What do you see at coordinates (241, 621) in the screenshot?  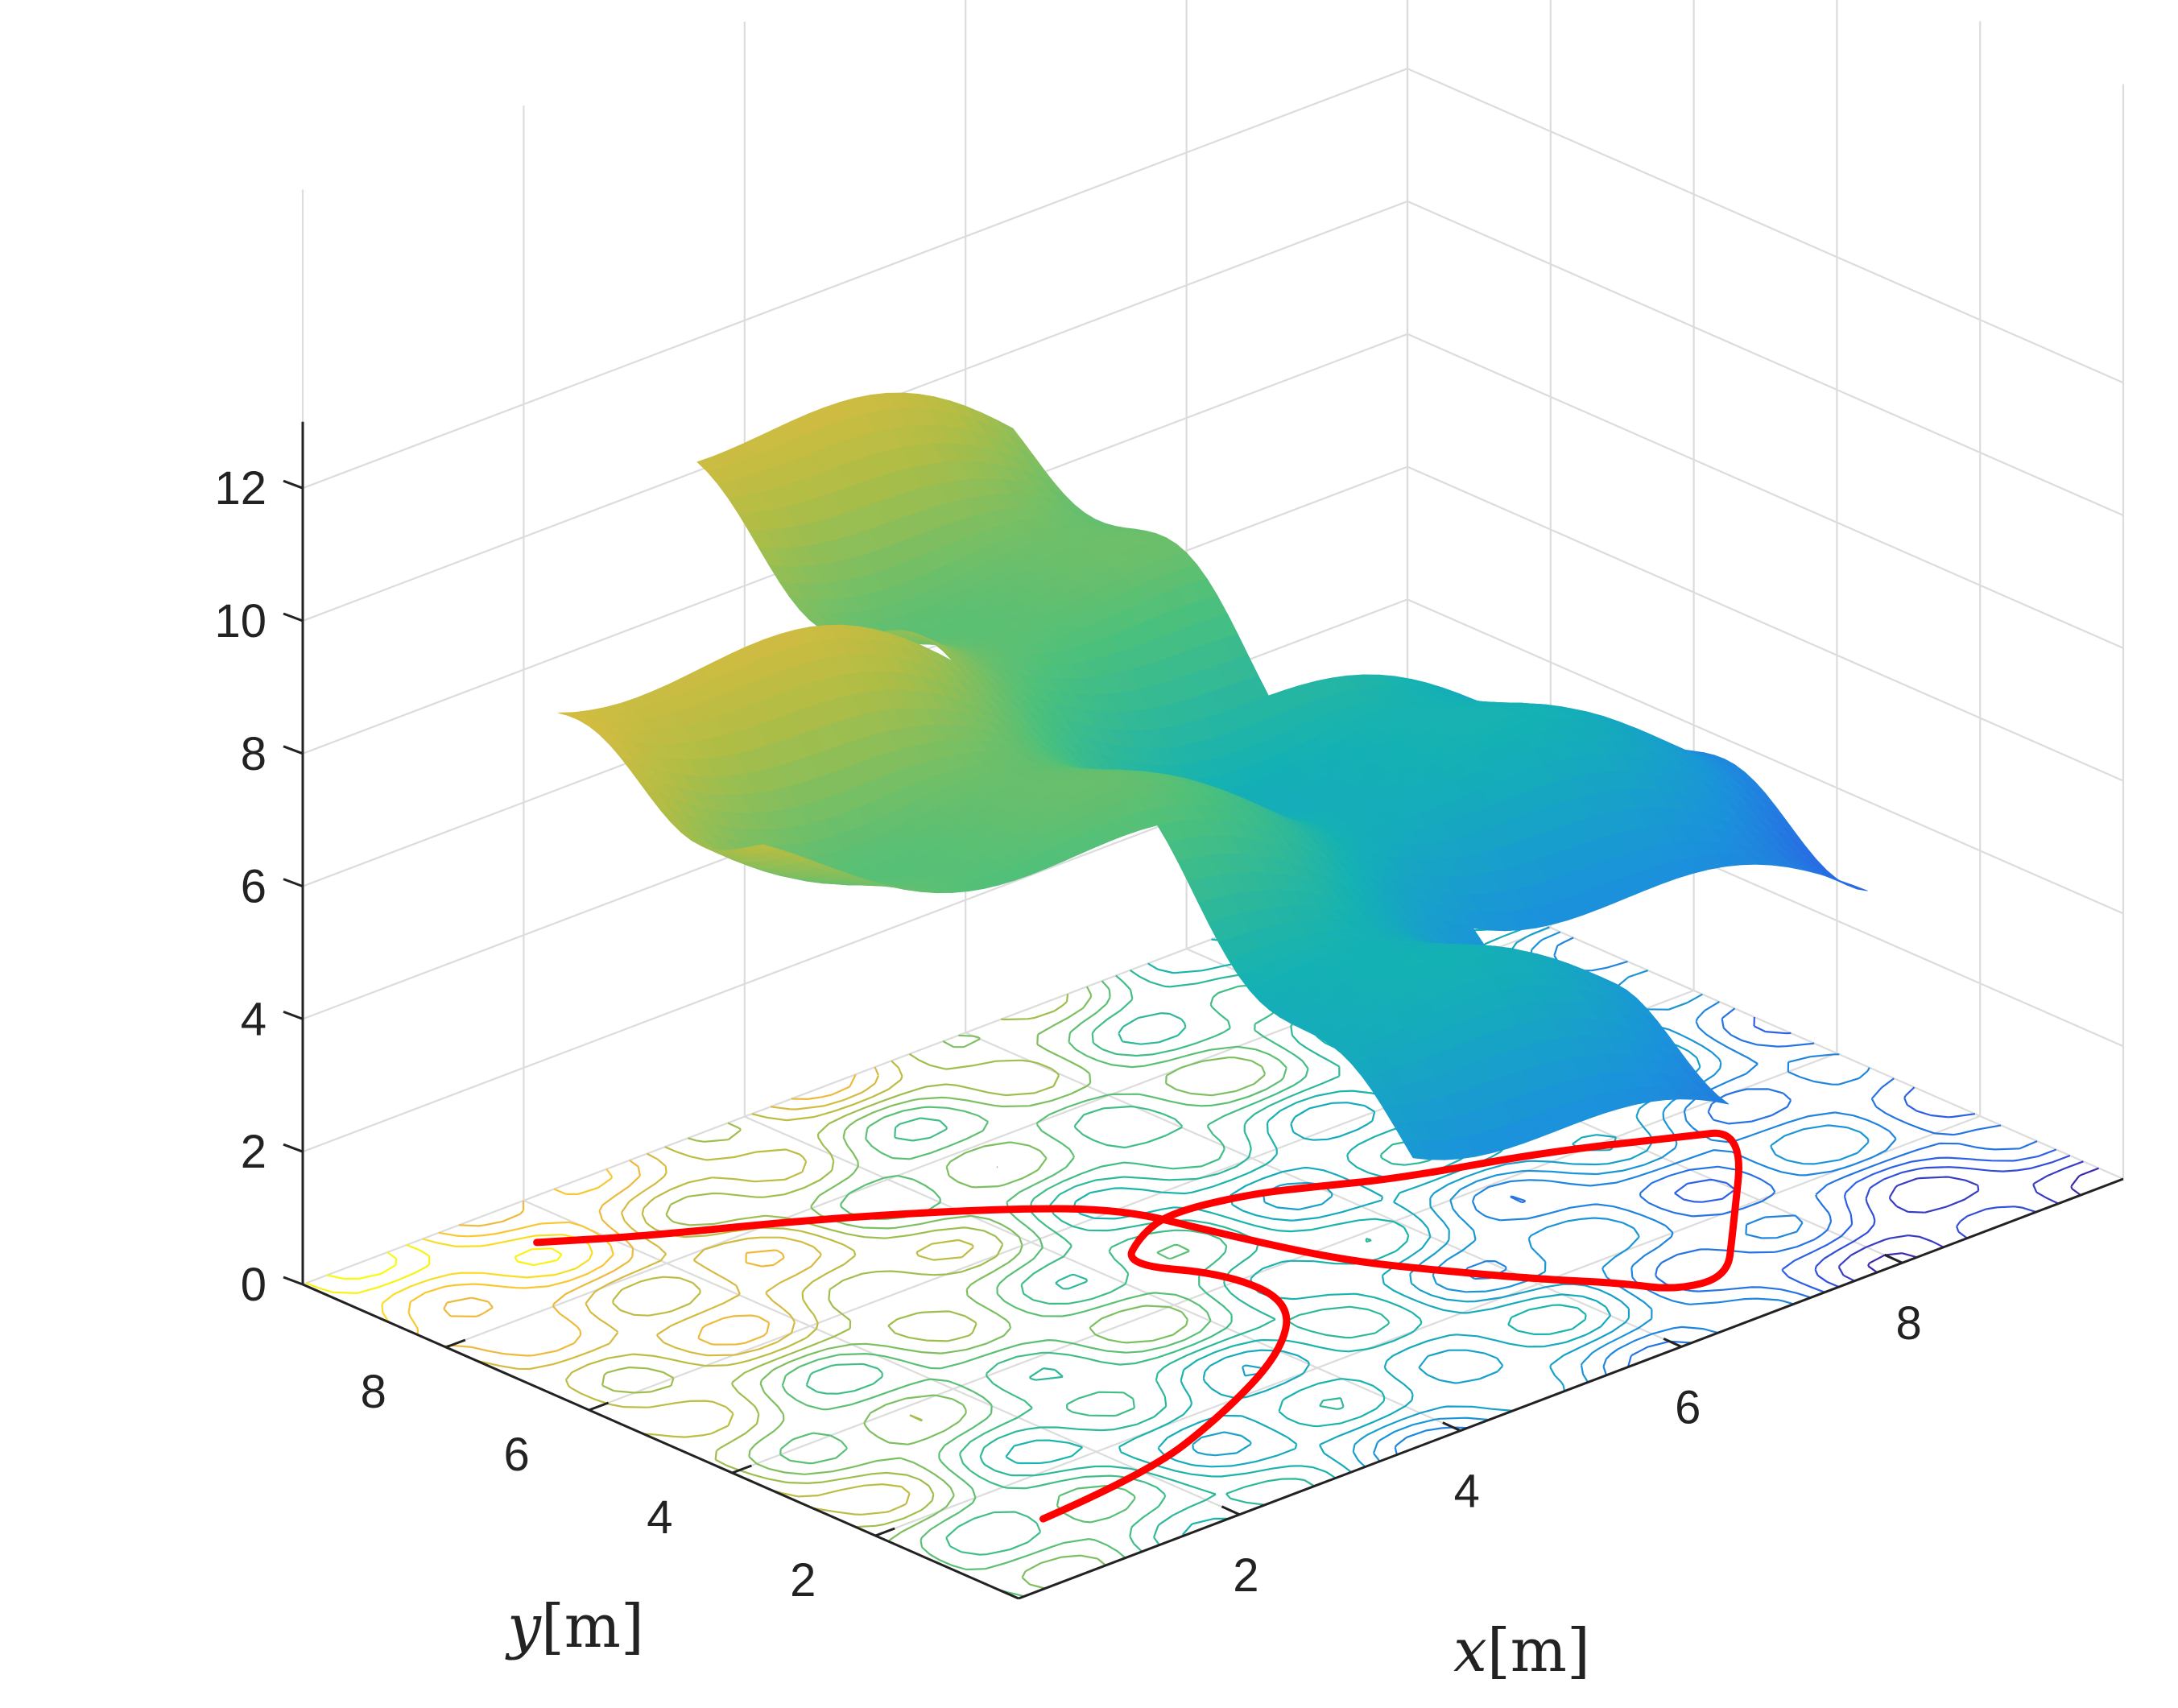 I see `z-tick-label: 10` at bounding box center [241, 621].